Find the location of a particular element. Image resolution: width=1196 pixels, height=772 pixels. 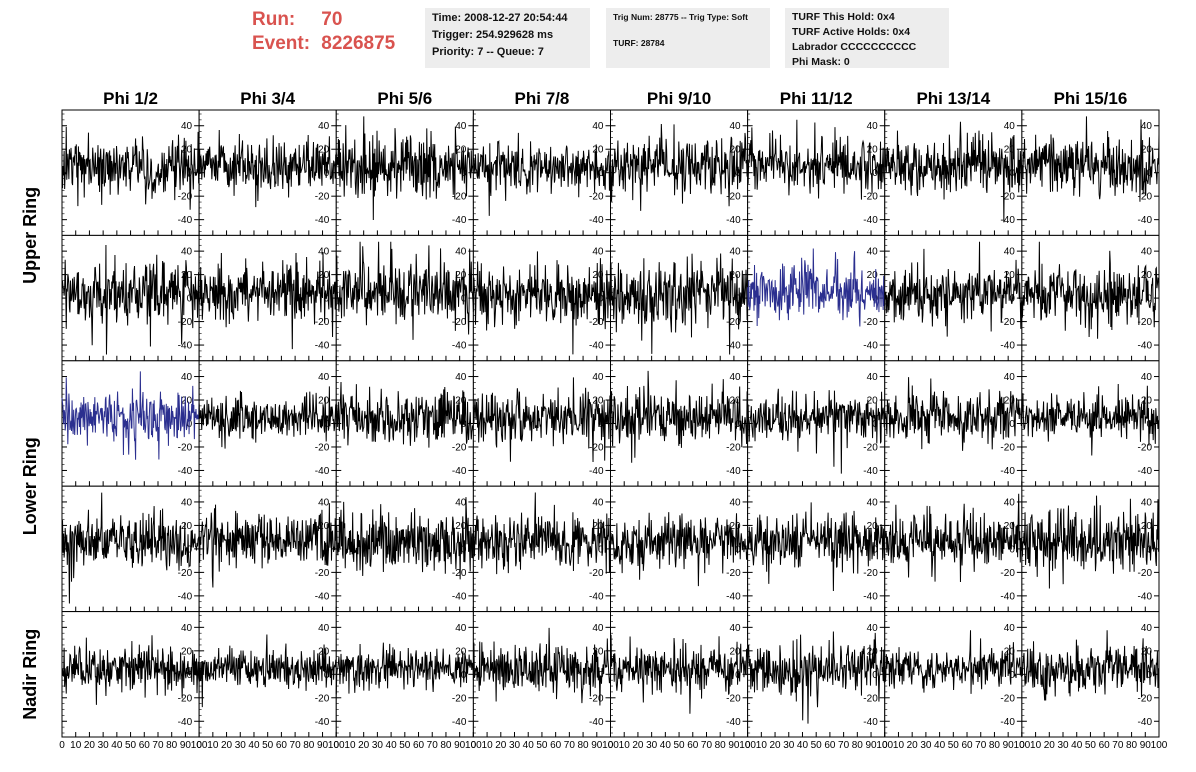

waveform-panel-r3-c0: -40 -20 0 20 40 is located at coordinates (130, 549).